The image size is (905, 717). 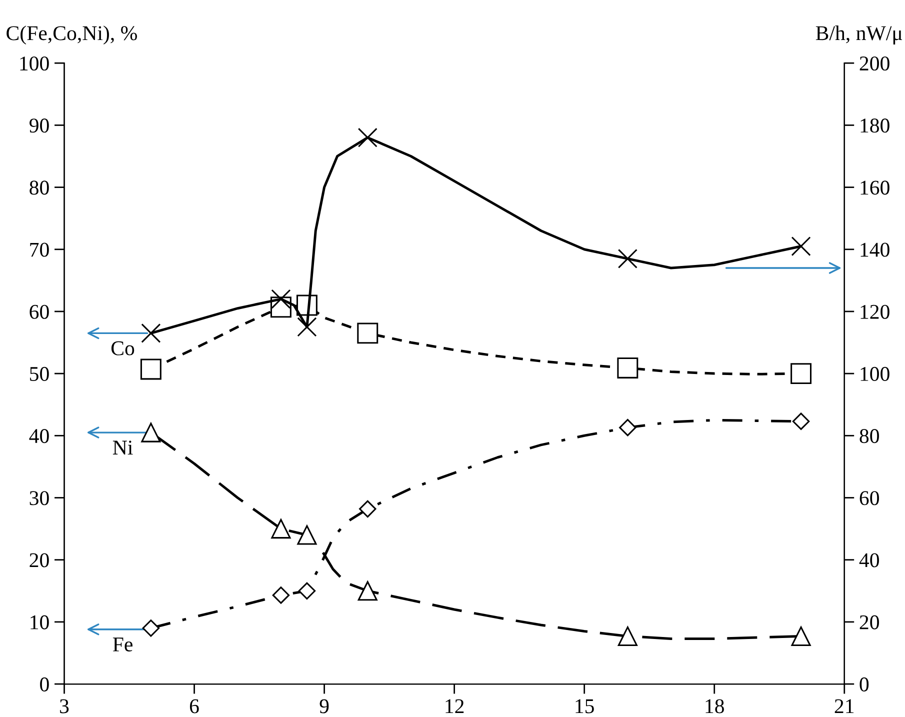 What do you see at coordinates (455, 706) in the screenshot?
I see `x-tick-label: 12` at bounding box center [455, 706].